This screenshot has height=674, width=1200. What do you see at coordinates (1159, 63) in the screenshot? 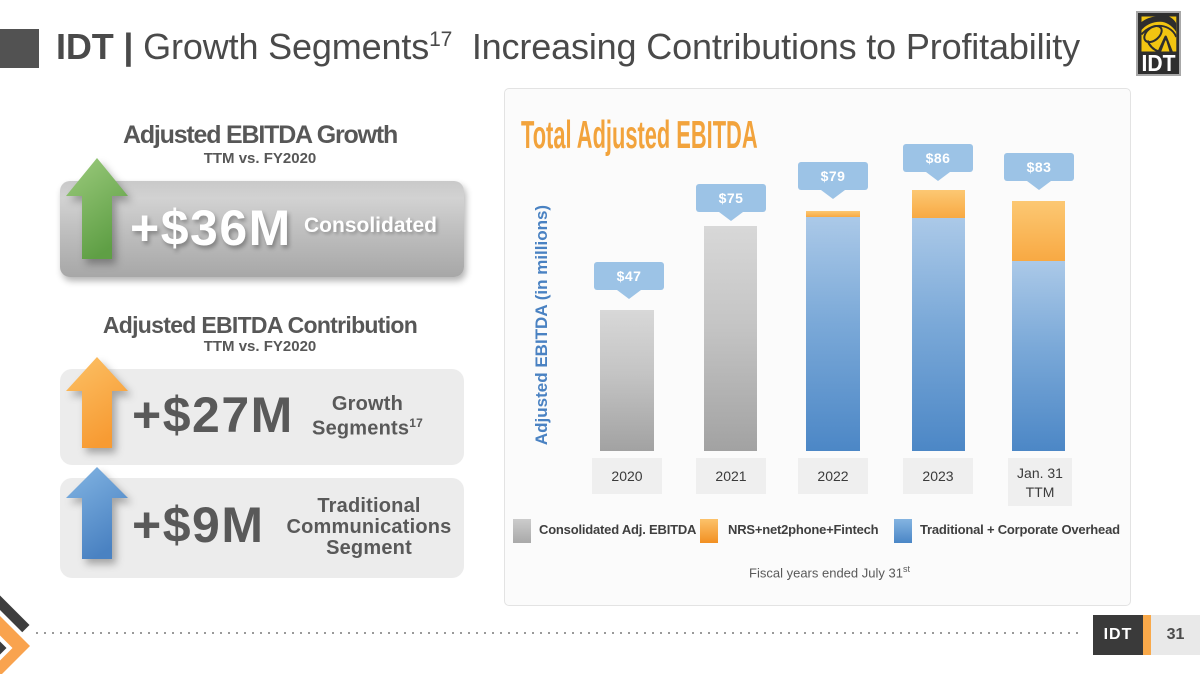
I see `svg-text: IDT` at bounding box center [1159, 63].